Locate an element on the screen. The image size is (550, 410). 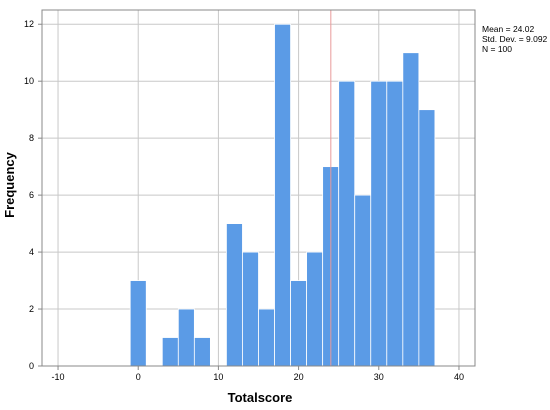
x-tick-label: 10 is located at coordinates (218, 377).